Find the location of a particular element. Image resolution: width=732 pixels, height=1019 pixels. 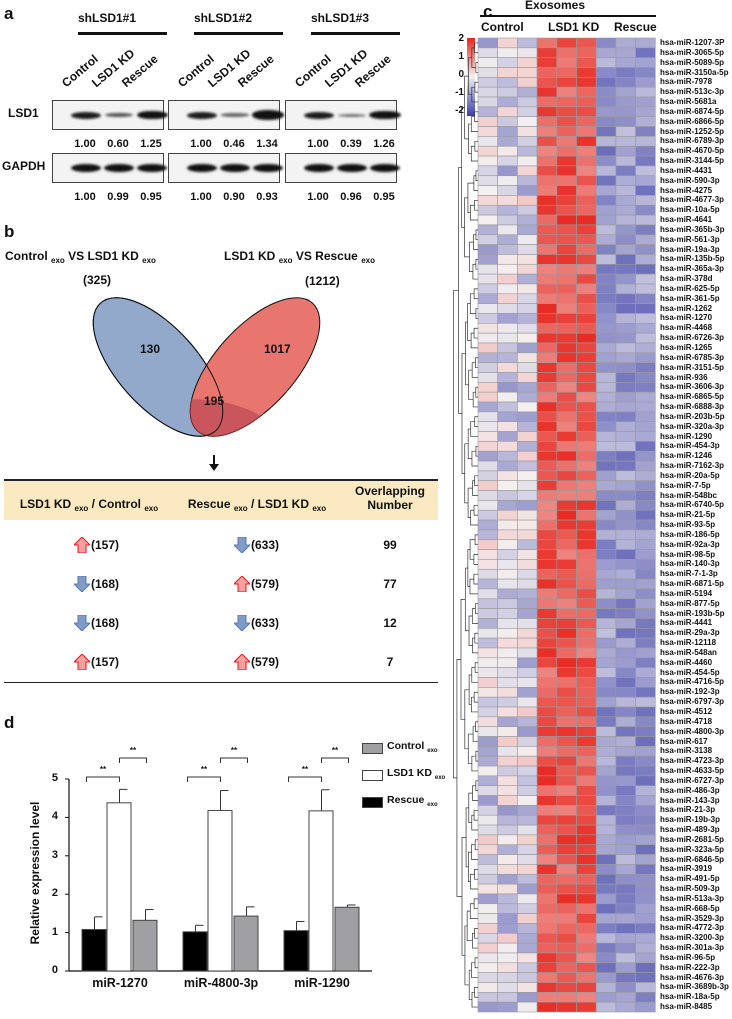

row-col1-count: (157) is located at coordinates (105, 662).